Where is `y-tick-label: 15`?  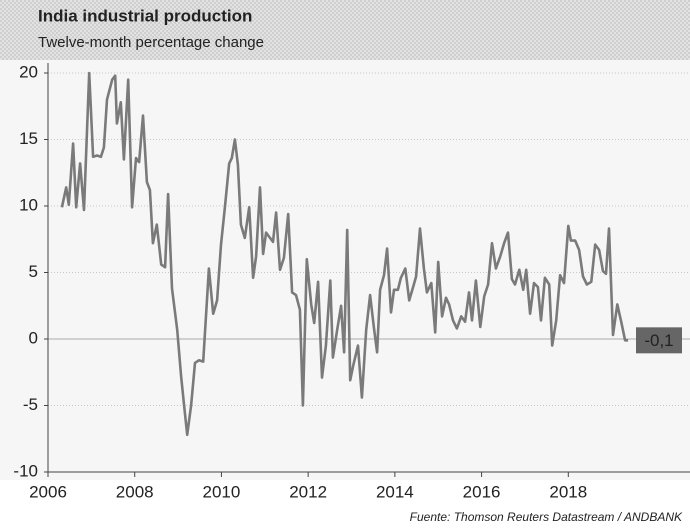
y-tick-label: 15 is located at coordinates (28, 138).